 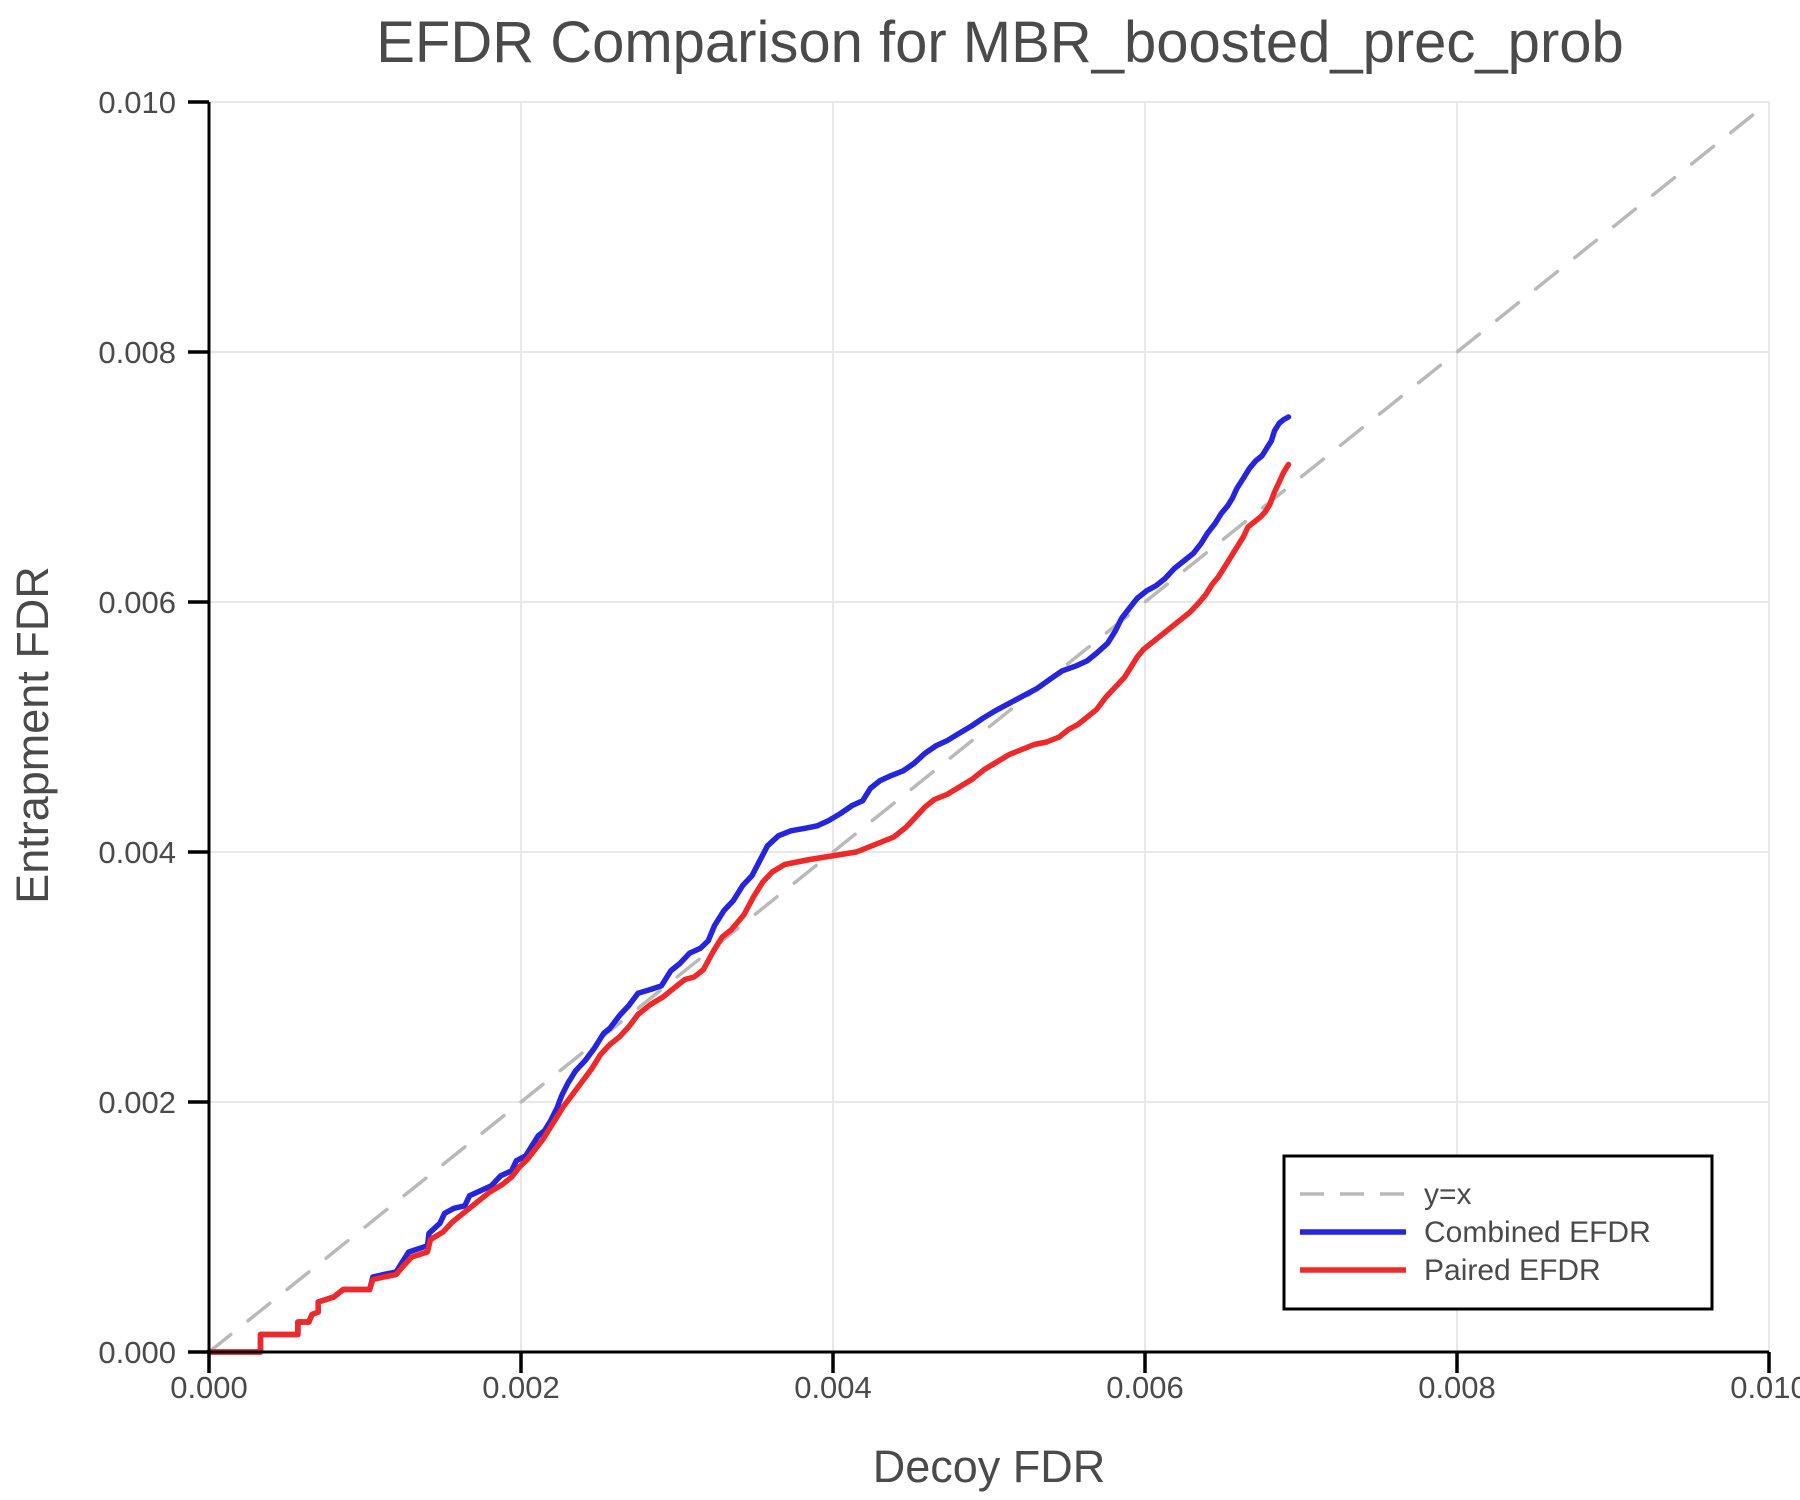 What do you see at coordinates (137, 102) in the screenshot?
I see `y-tick-label: 0.010` at bounding box center [137, 102].